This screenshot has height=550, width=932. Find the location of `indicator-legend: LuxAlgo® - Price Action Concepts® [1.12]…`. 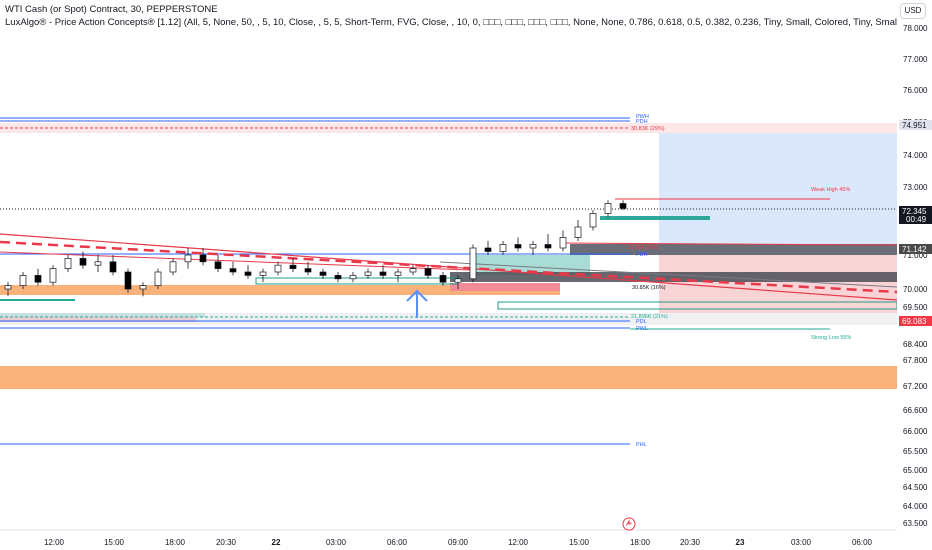

indicator-legend: LuxAlgo® - Price Action Concepts® [1.12]… is located at coordinates (451, 22).